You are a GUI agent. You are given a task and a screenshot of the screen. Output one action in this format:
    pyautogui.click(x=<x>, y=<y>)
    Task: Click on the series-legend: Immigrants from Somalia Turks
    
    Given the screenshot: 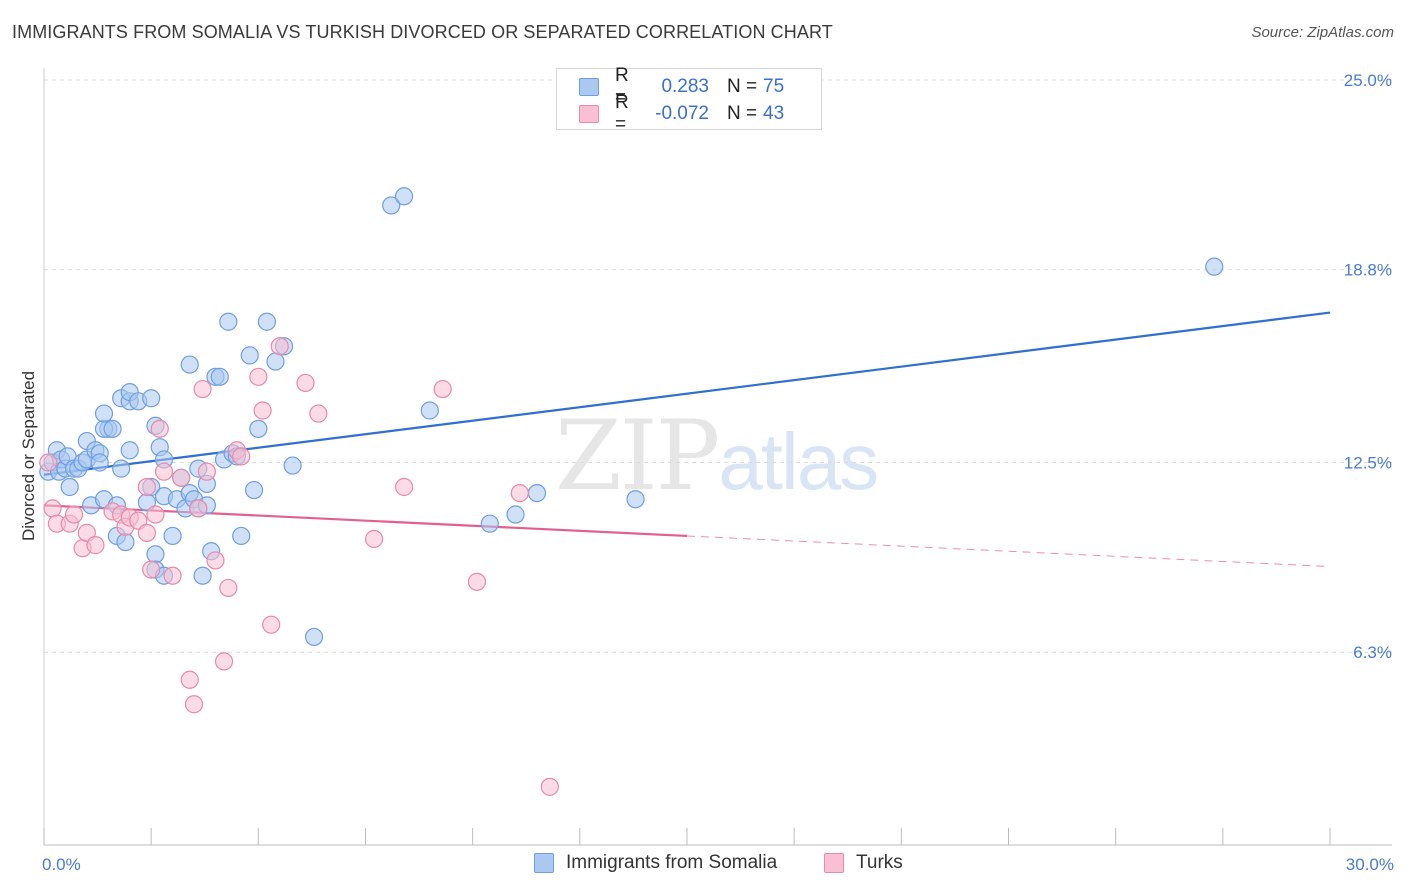 What is the action you would take?
    pyautogui.click(x=703, y=865)
    